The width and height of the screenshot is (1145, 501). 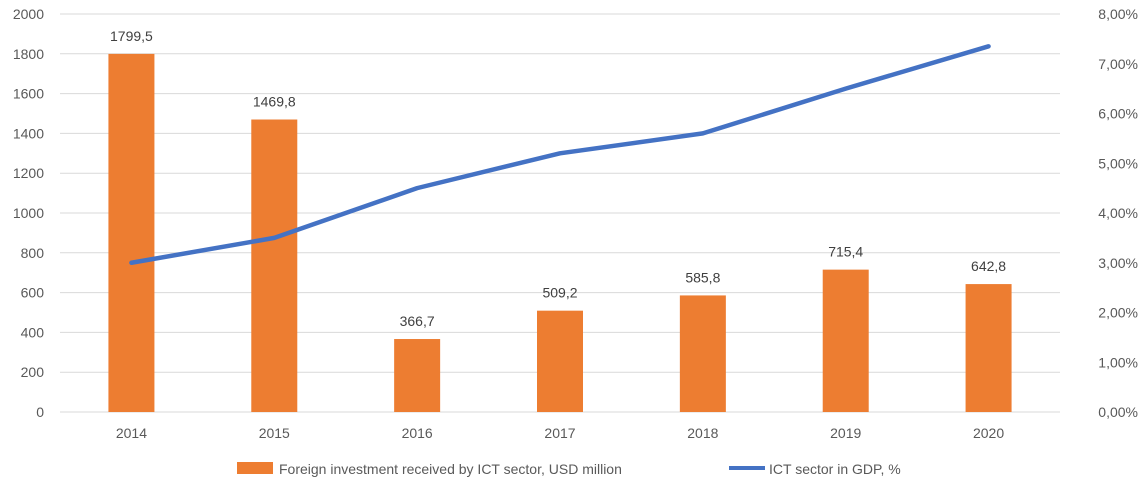 I want to click on y-left-tick-label: 2000, so click(x=28, y=14).